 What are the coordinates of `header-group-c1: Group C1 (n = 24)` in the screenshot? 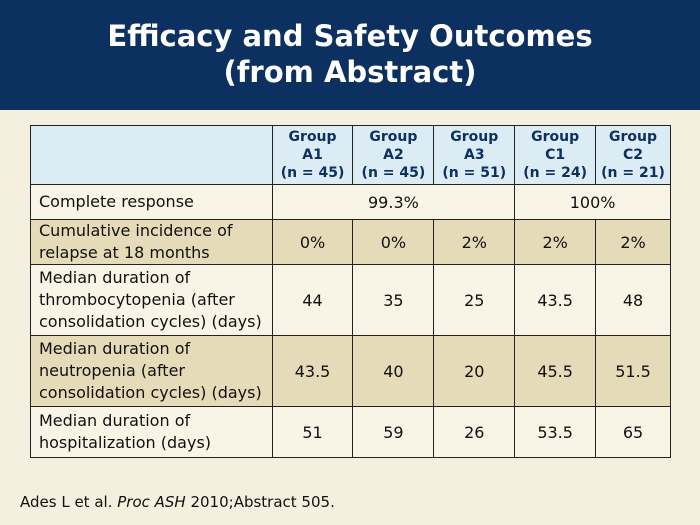 It's located at (555, 155).